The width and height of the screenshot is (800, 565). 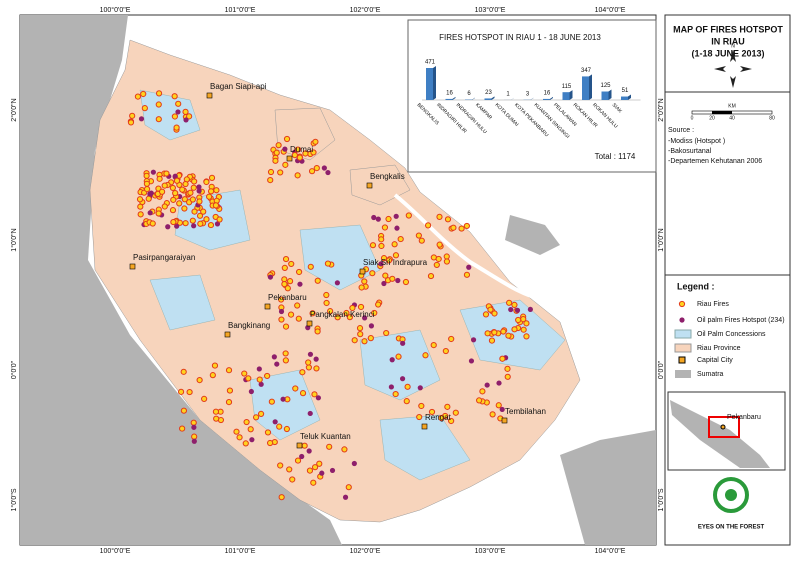 I want to click on city-label: Bengkalis, so click(x=387, y=176).